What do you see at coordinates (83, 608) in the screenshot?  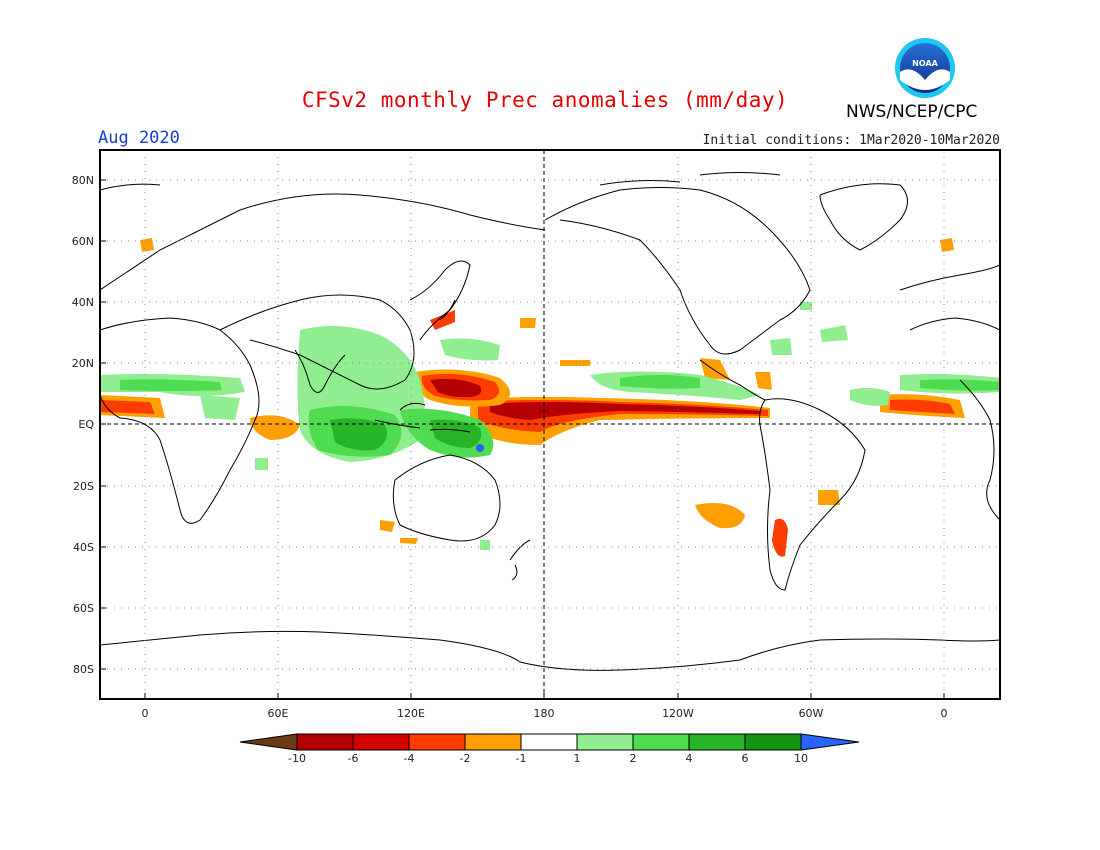 I see `lat-label: 60S` at bounding box center [83, 608].